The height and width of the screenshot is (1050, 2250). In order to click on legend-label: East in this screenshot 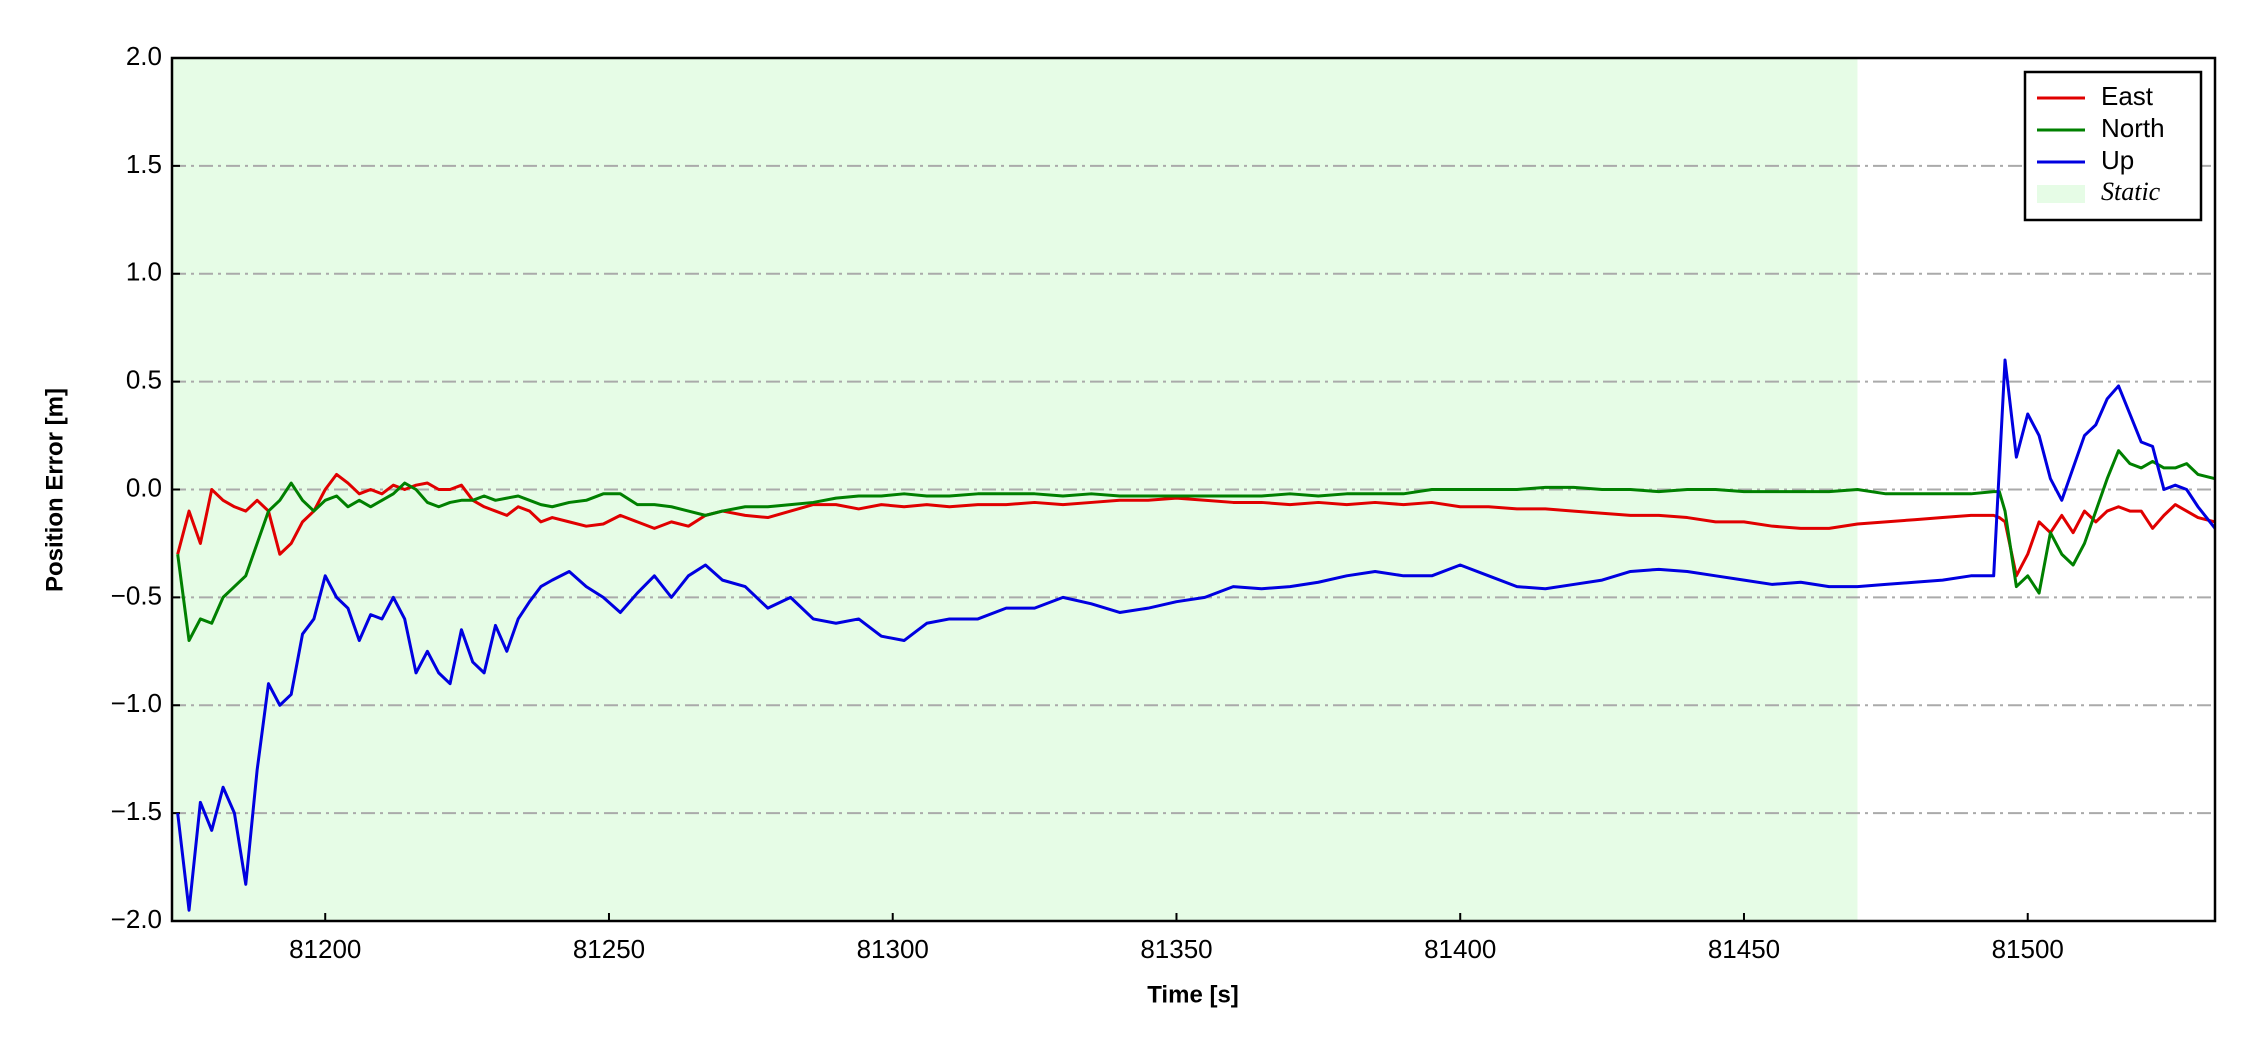, I will do `click(2127, 96)`.